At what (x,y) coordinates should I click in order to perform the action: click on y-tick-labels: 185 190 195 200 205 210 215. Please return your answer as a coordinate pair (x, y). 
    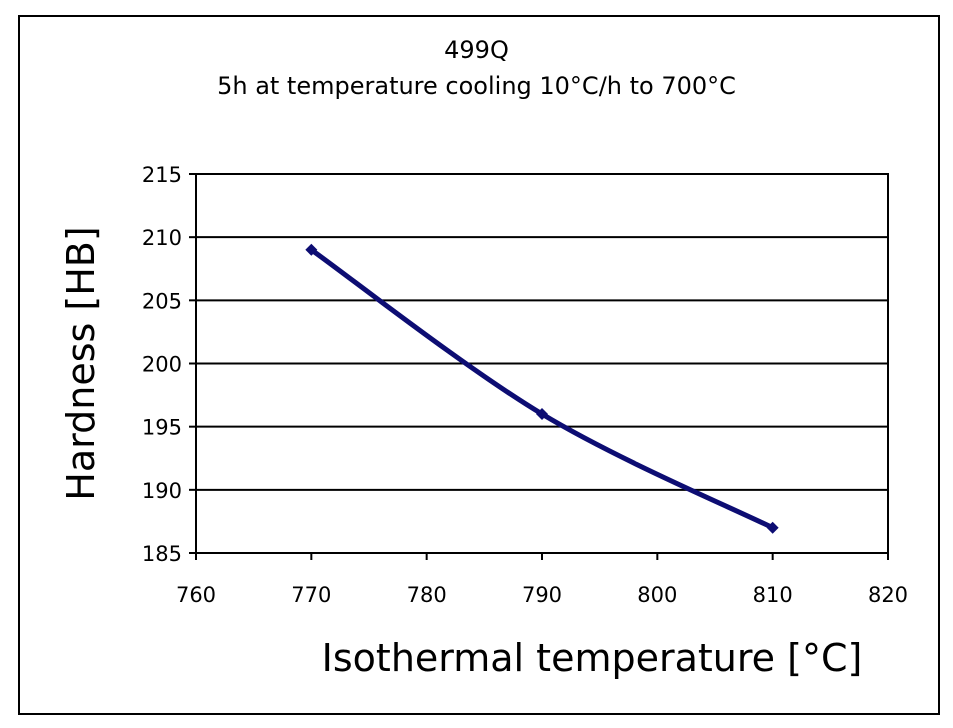
    Looking at the image, I should click on (162, 364).